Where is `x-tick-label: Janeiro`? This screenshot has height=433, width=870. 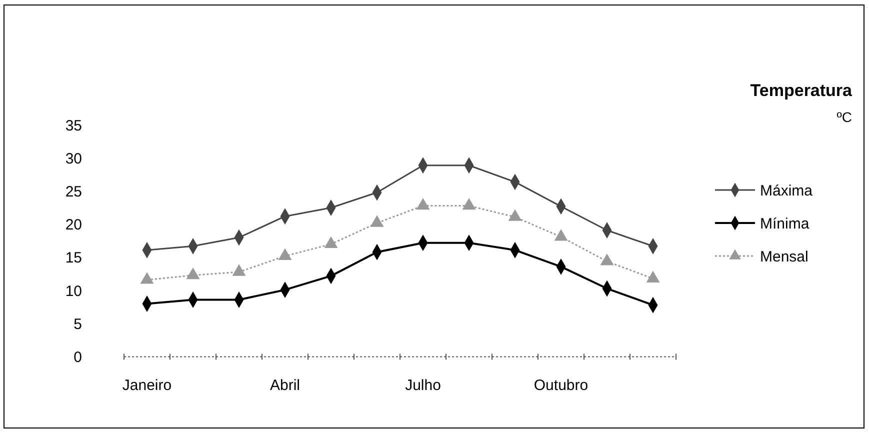 x-tick-label: Janeiro is located at coordinates (147, 385).